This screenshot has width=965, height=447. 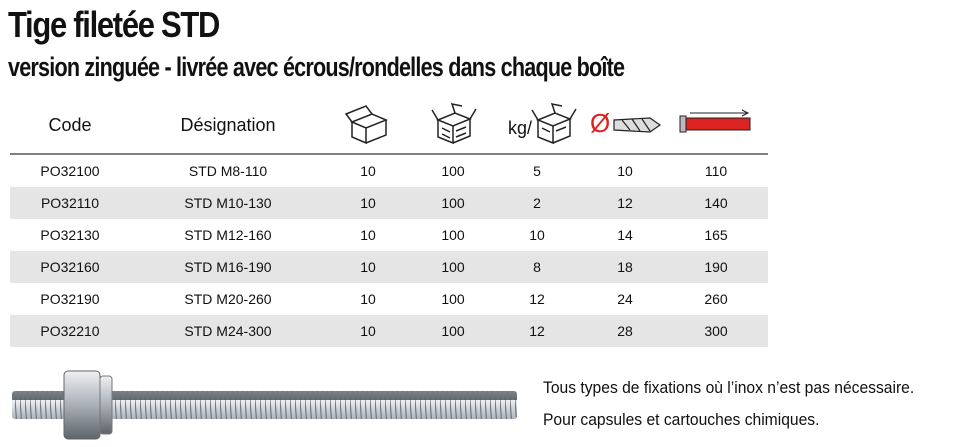 I want to click on table-cell: 24, so click(x=625, y=299).